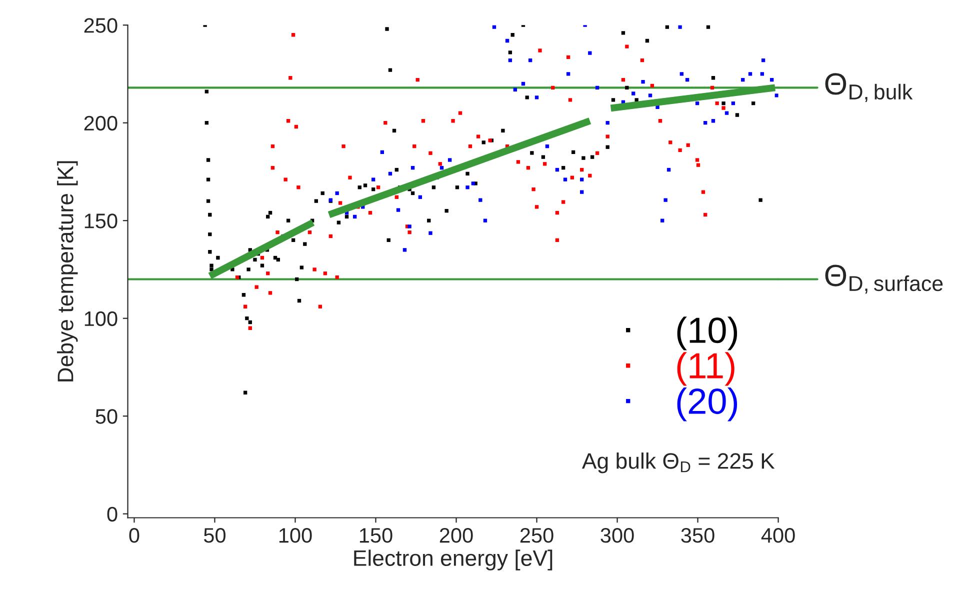 This screenshot has width=968, height=612. I want to click on x-tick-label: 150, so click(376, 535).